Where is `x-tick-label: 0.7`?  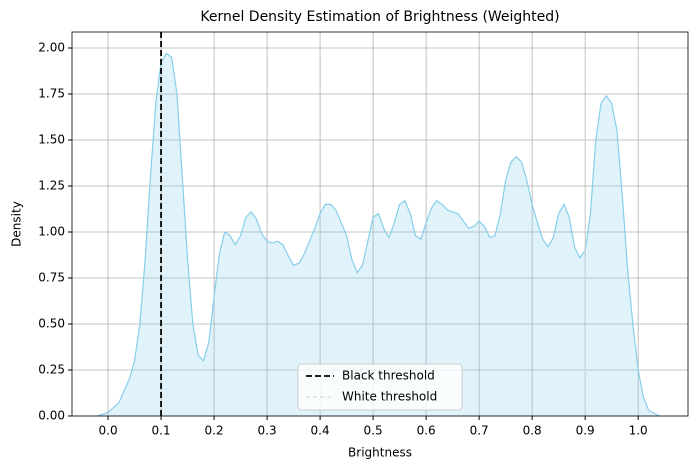
x-tick-label: 0.7 is located at coordinates (479, 431).